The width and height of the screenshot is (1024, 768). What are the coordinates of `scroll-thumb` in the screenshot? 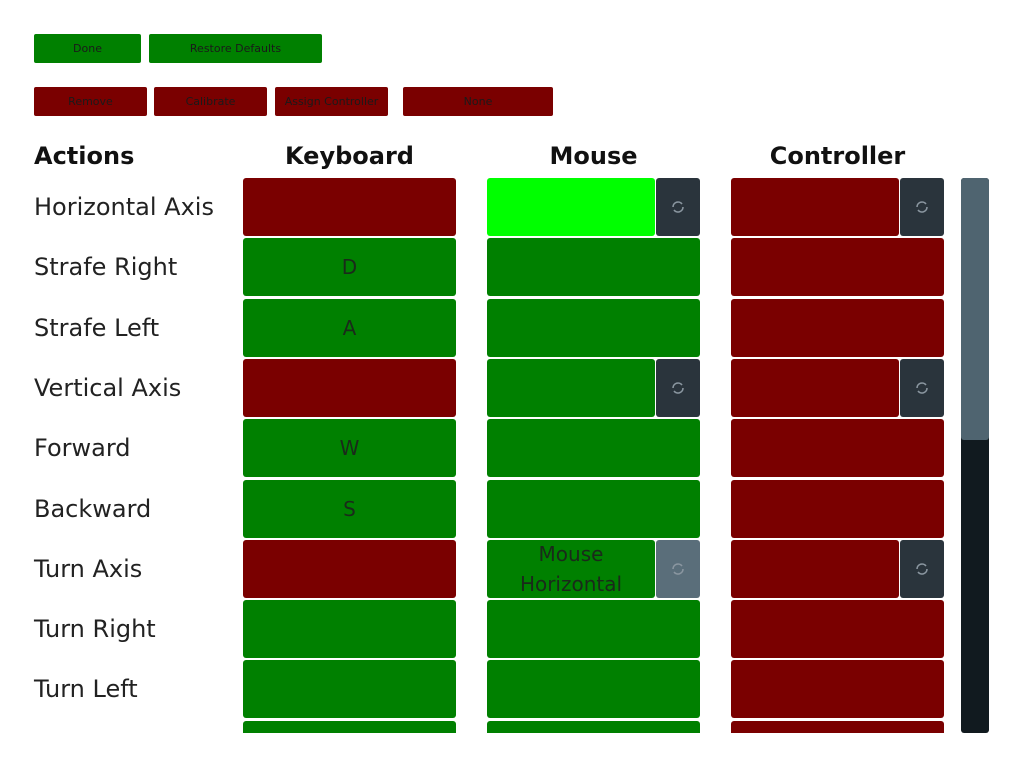 It's located at (975, 309).